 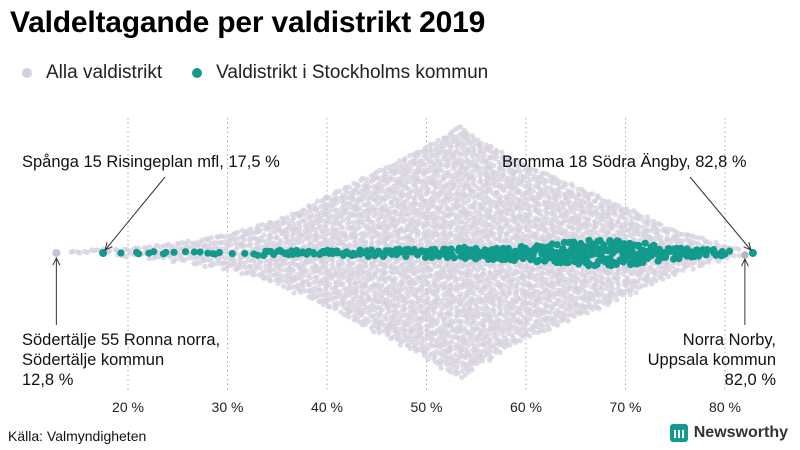 I want to click on legend-item-stockholm: Valdistrikt i Stockholms kommun, so click(x=340, y=73).